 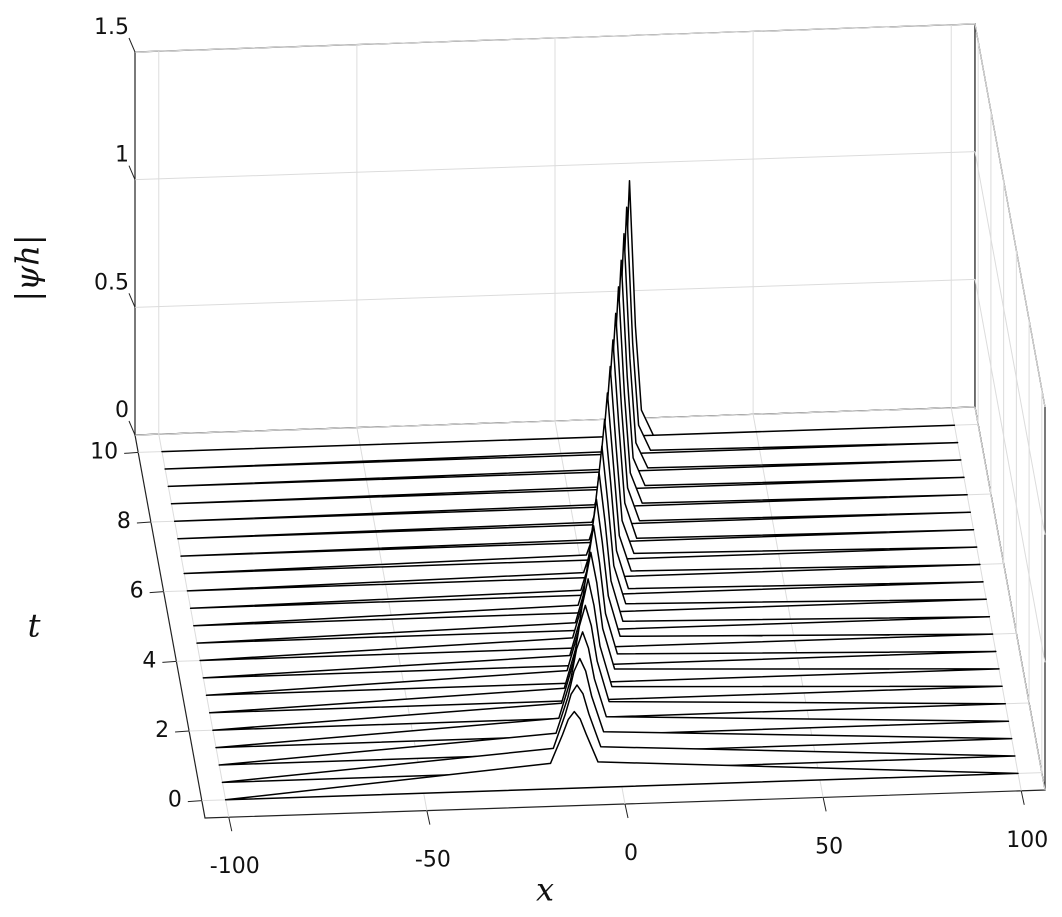 What do you see at coordinates (162, 730) in the screenshot?
I see `y-tick-label: 2` at bounding box center [162, 730].